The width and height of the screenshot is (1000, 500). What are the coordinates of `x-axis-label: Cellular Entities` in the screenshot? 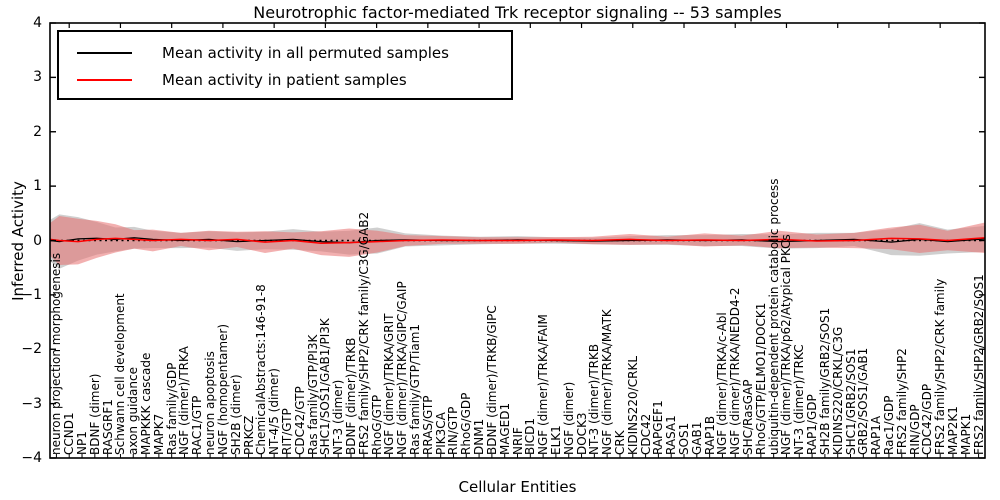 It's located at (517, 487).